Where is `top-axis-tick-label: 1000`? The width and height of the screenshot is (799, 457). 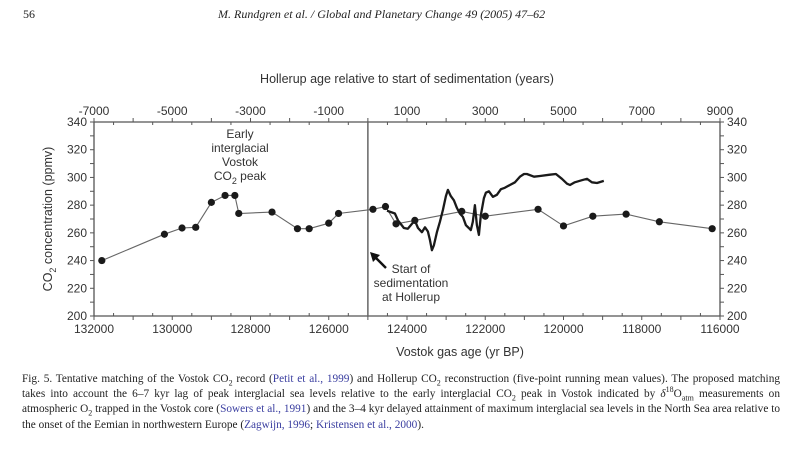
top-axis-tick-label: 1000 is located at coordinates (407, 111).